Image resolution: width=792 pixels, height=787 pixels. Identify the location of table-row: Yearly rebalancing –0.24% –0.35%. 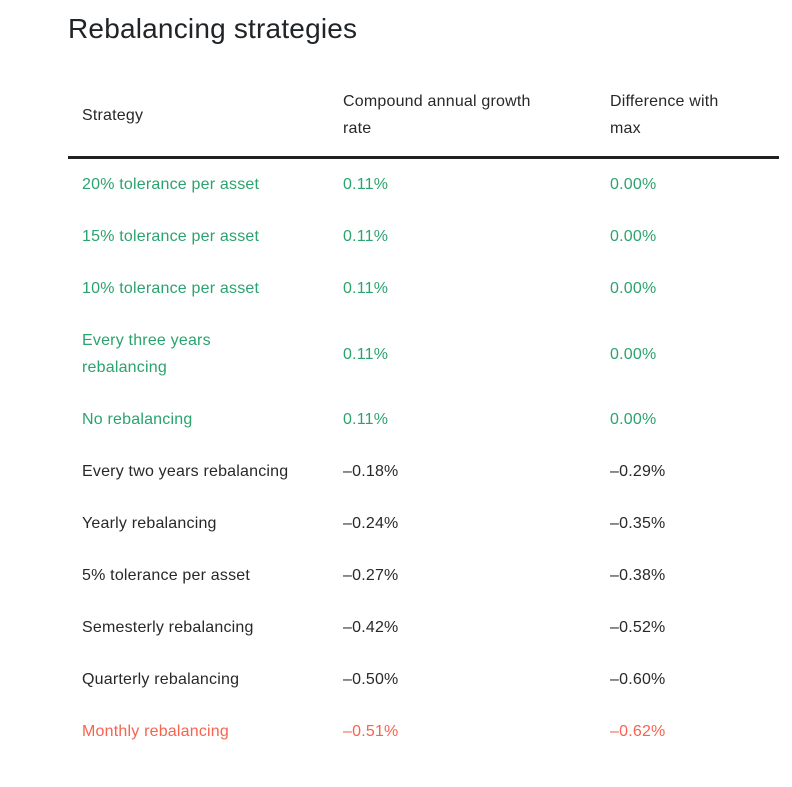
(423, 524).